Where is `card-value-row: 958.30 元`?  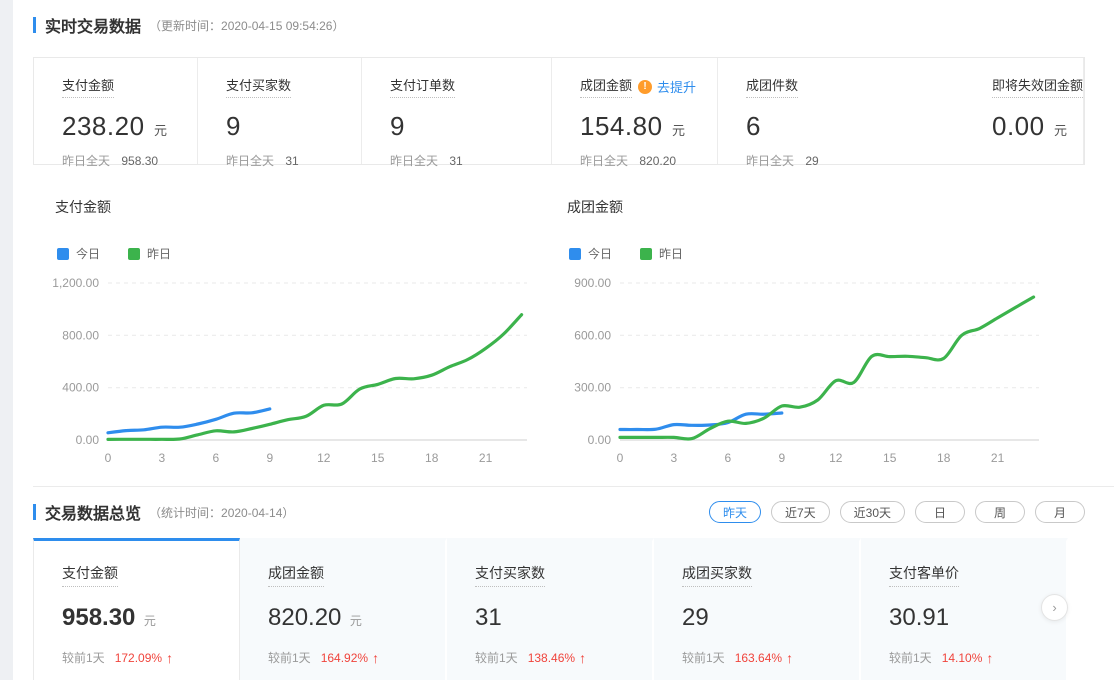
card-value-row: 958.30 元 is located at coordinates (150, 618).